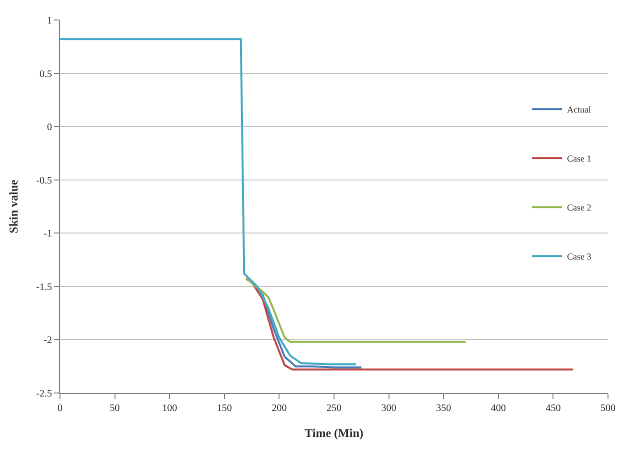  What do you see at coordinates (46, 74) in the screenshot?
I see `y-tick-label: 0.5` at bounding box center [46, 74].